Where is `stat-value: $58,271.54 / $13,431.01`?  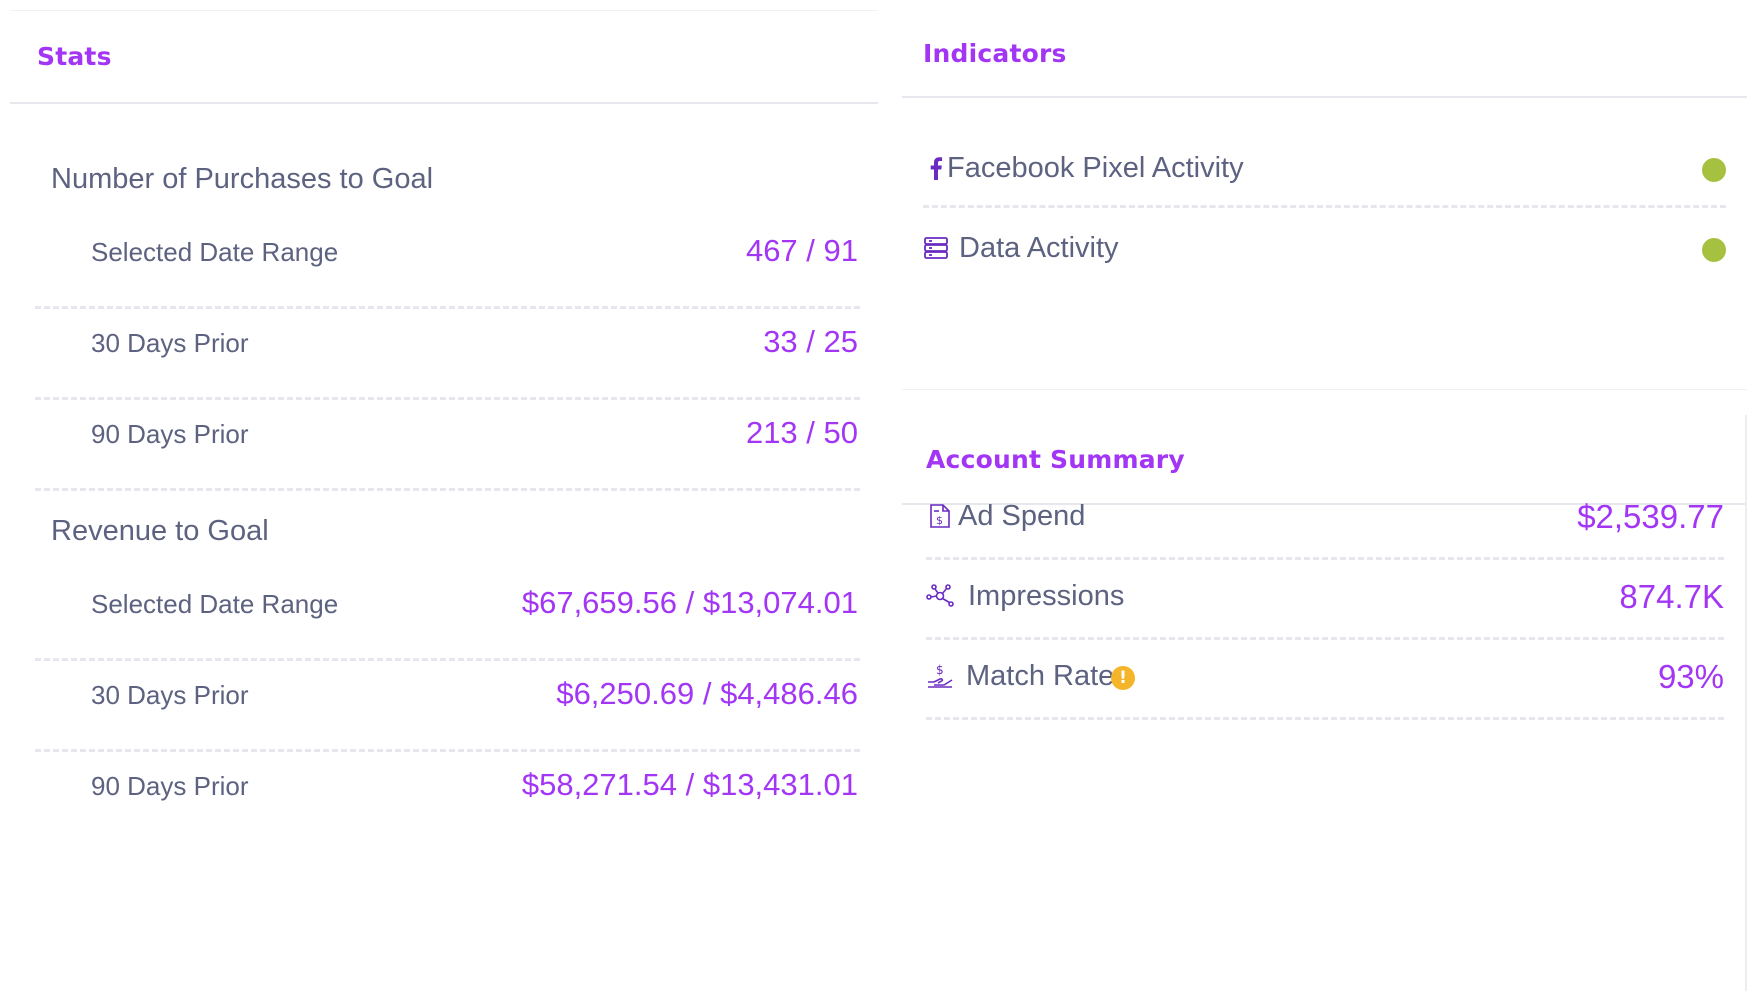
stat-value: $58,271.54 / $13,431.01 is located at coordinates (689, 784).